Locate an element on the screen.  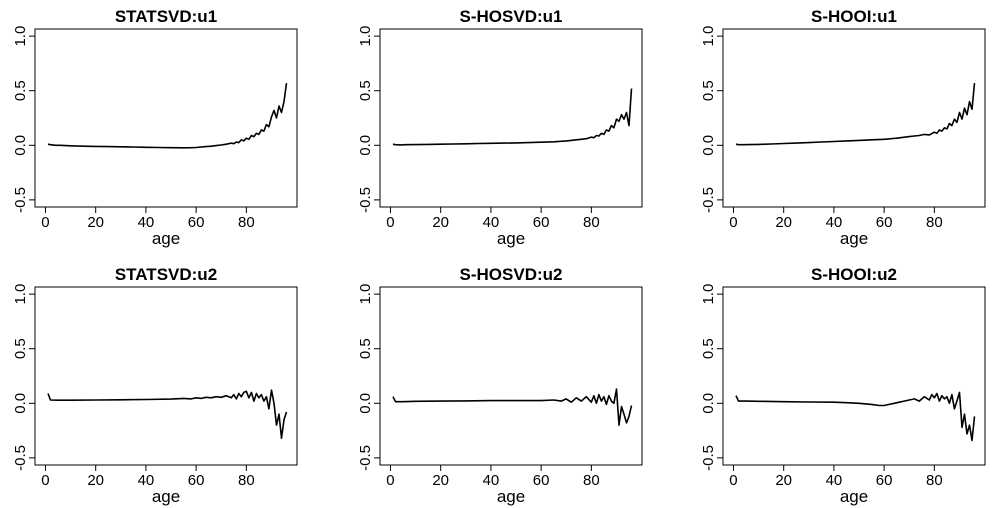
panel-title: S-HOSVD:u2 is located at coordinates (511, 274).